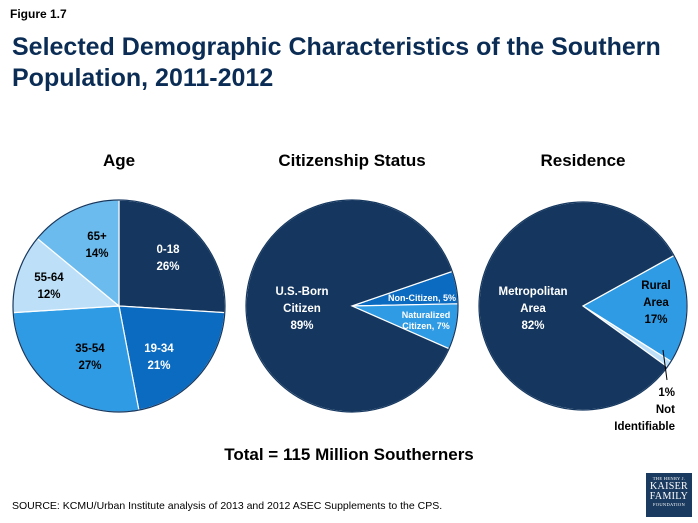 Image resolution: width=698 pixels, height=523 pixels. What do you see at coordinates (583, 306) in the screenshot?
I see `pie-outline-residence` at bounding box center [583, 306].